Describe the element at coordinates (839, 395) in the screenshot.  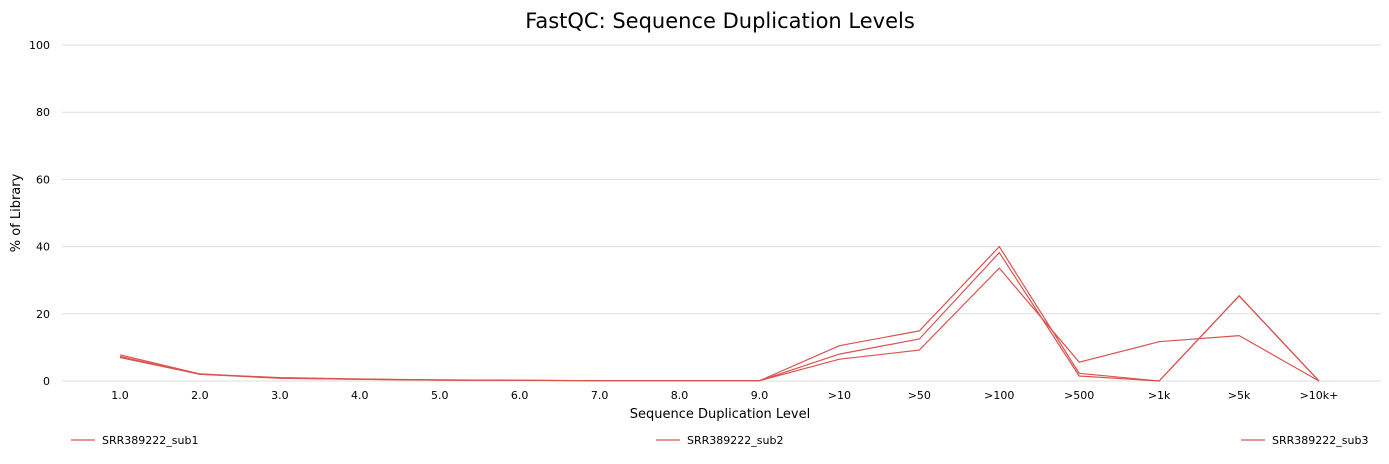
I see `x-tick-label: >10` at that location.